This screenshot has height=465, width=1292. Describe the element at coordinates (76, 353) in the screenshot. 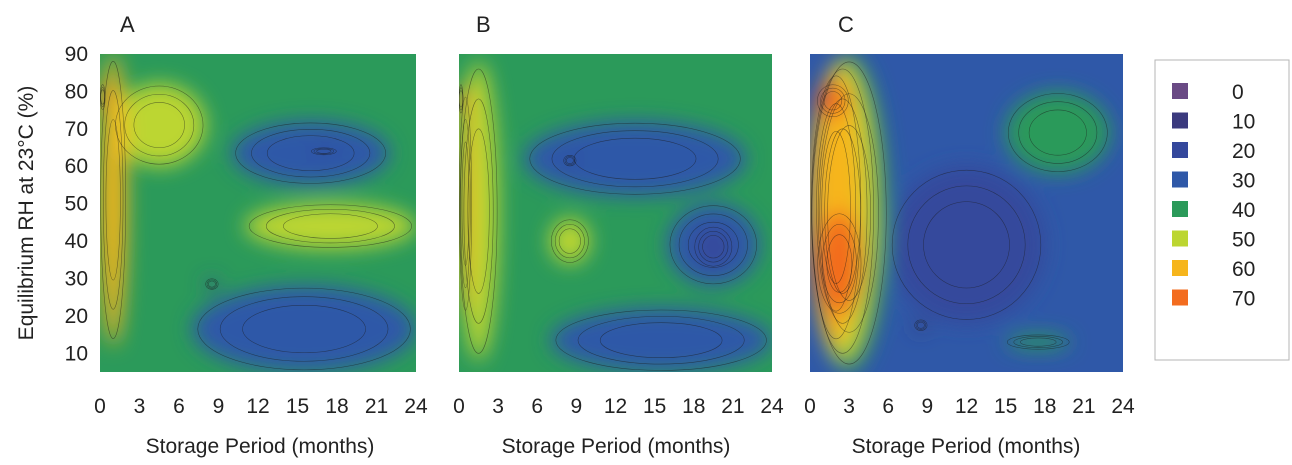

I see `y-tick-label: 10` at that location.